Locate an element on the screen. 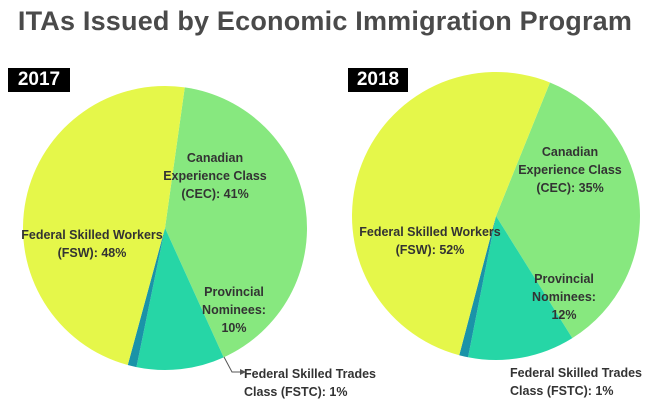 The width and height of the screenshot is (650, 407). slice-label-provincial-nominees: Provincial Nominees: 10% is located at coordinates (234, 310).